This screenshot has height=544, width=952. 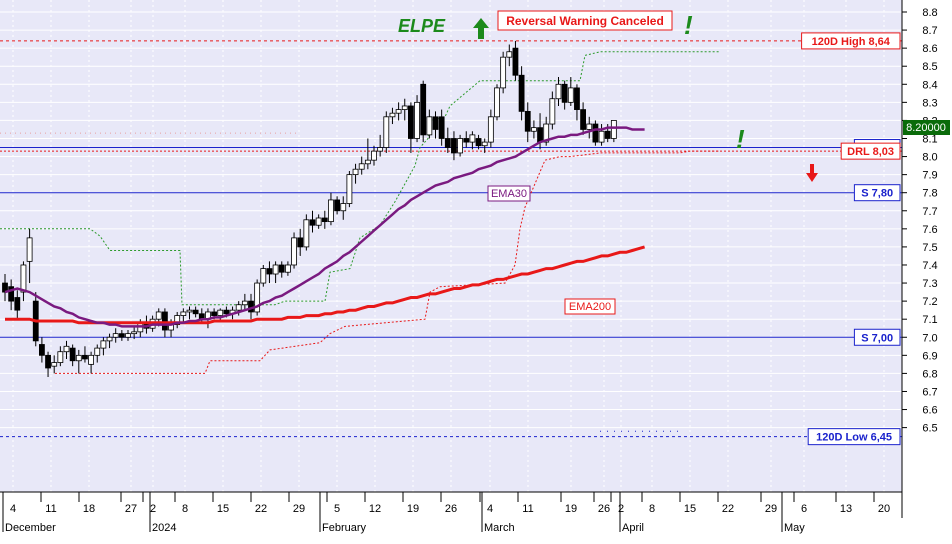 What do you see at coordinates (929, 212) in the screenshot?
I see `y-tick-label: 7.7` at bounding box center [929, 212].